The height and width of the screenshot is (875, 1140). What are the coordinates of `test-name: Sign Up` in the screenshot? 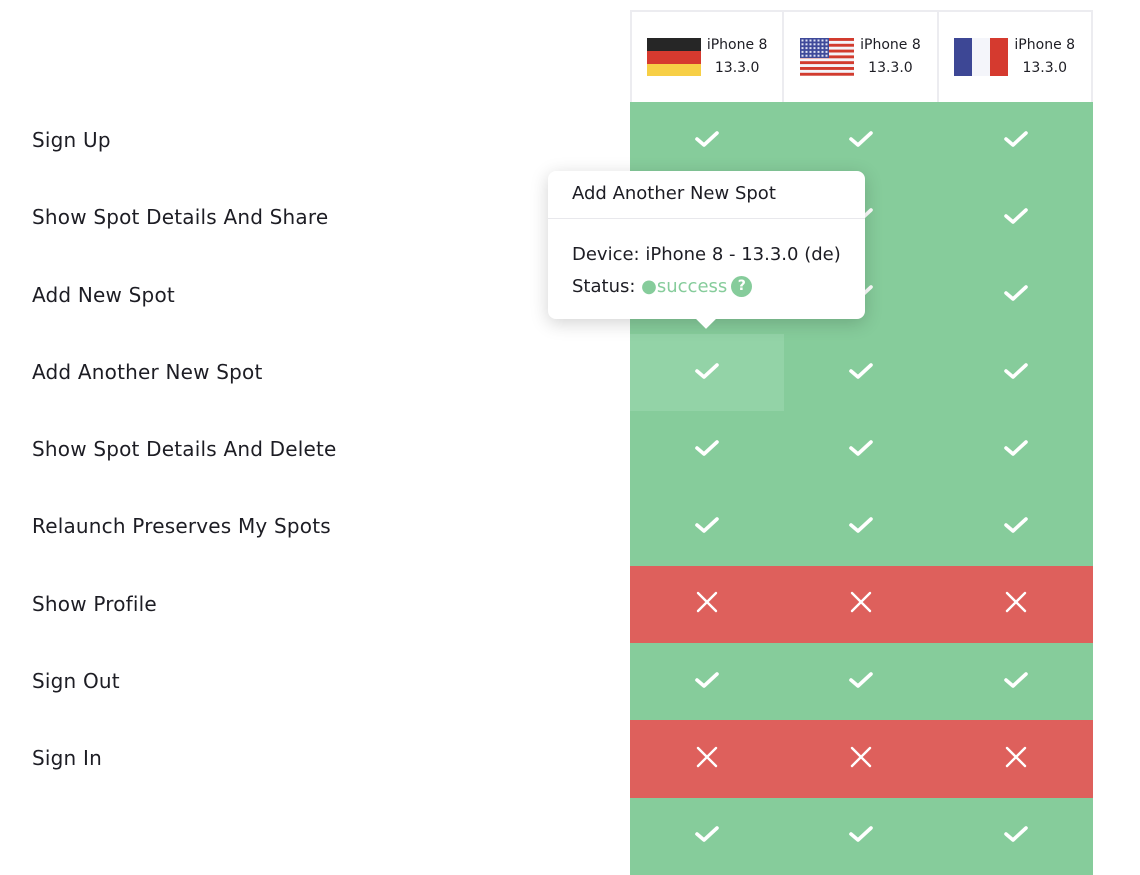 It's located at (71, 140).